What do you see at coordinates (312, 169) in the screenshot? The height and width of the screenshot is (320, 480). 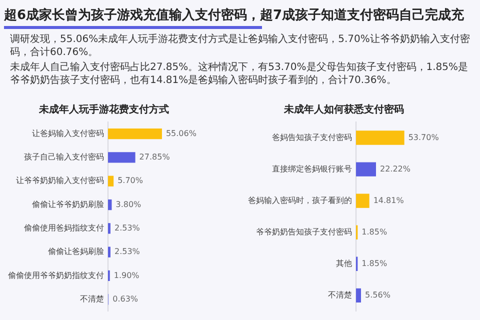 I see `y-tick-label: 直接绑定爸妈银行账号` at bounding box center [312, 169].